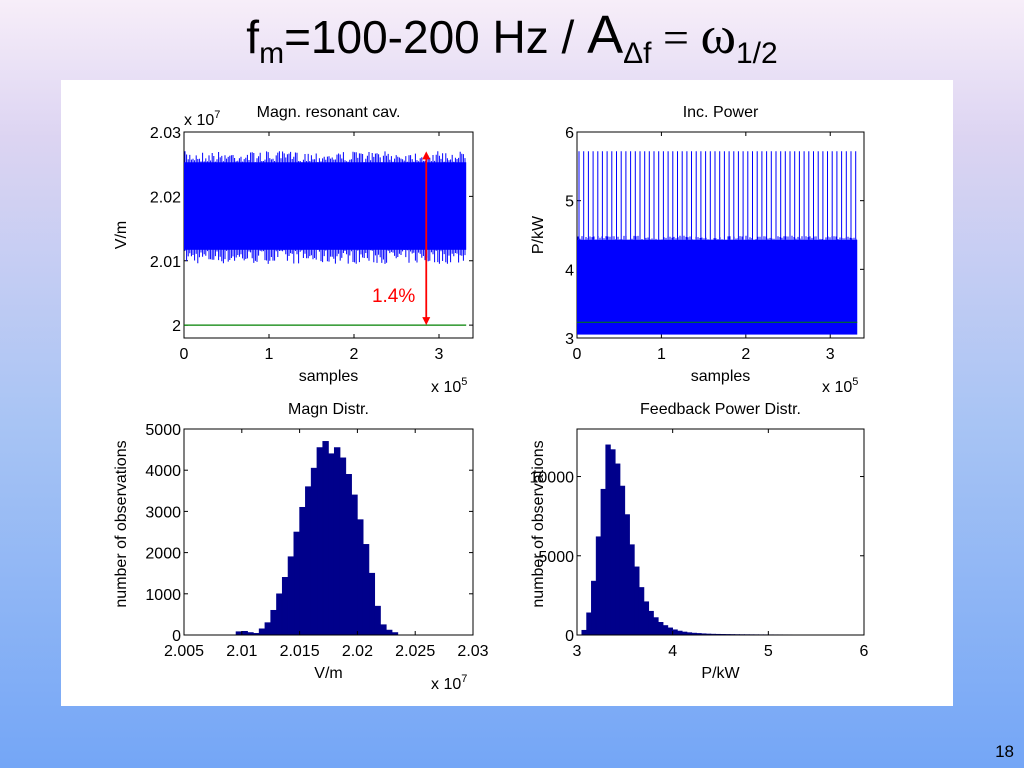 This screenshot has height=768, width=1024. I want to click on chart1-annotation-arrowhead-bottom, so click(426, 321).